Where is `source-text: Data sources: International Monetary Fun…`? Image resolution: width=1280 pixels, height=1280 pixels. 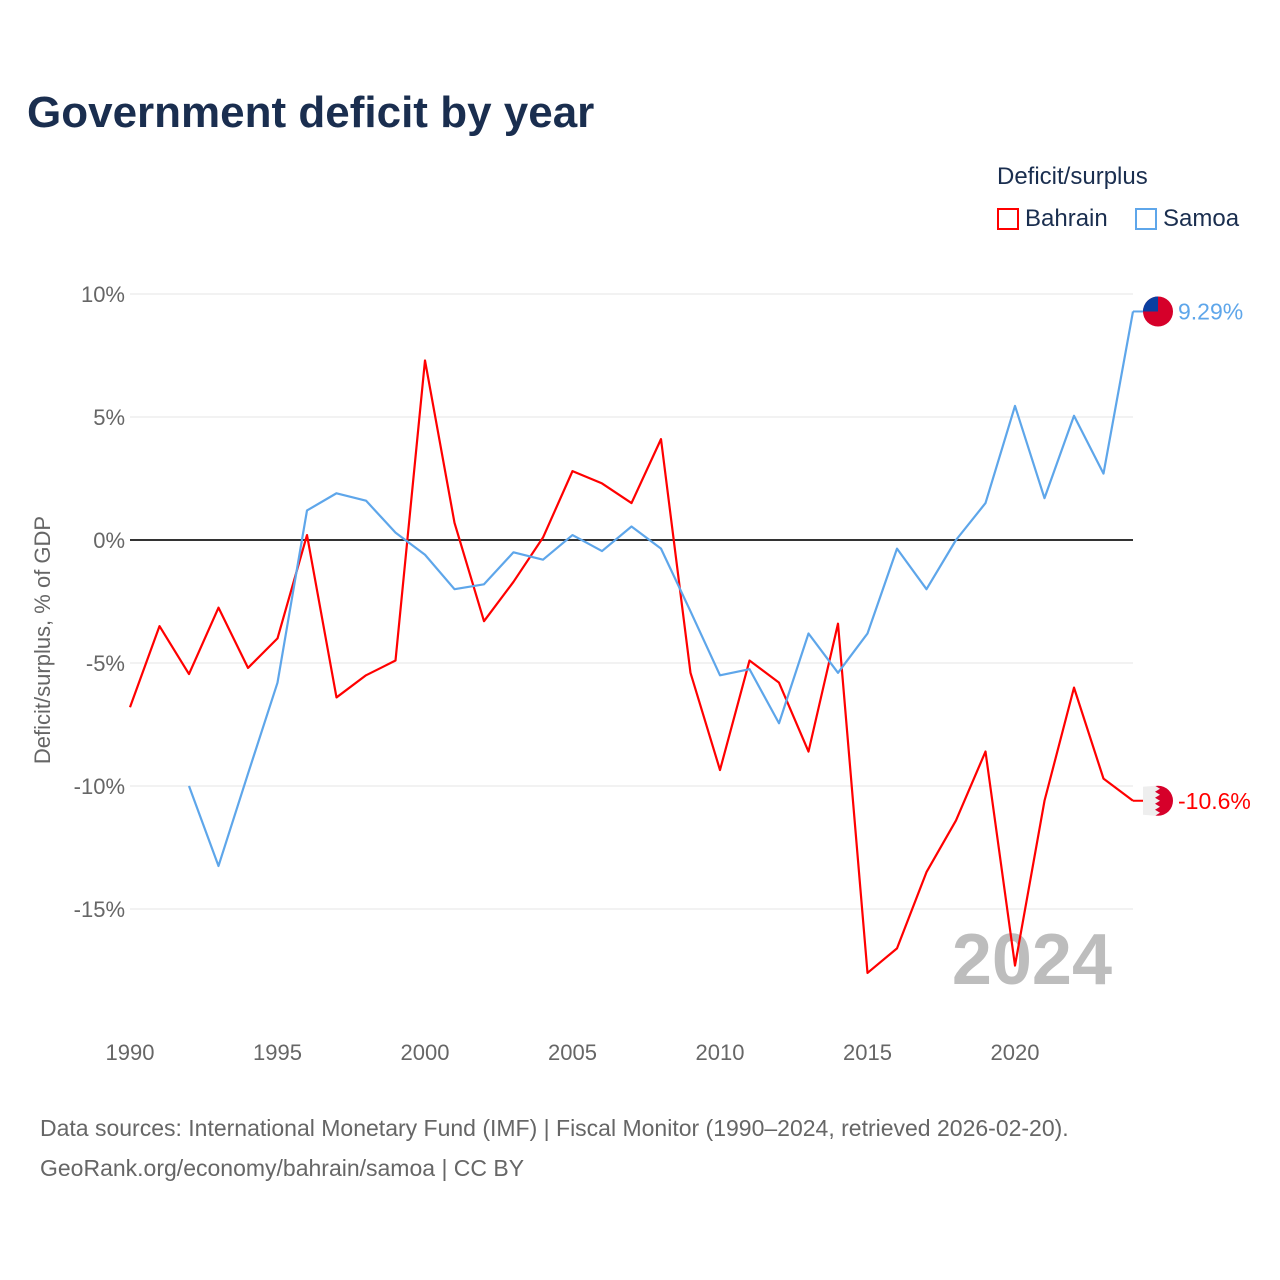
source-text: Data sources: International Monetary Fun… is located at coordinates (554, 1128).